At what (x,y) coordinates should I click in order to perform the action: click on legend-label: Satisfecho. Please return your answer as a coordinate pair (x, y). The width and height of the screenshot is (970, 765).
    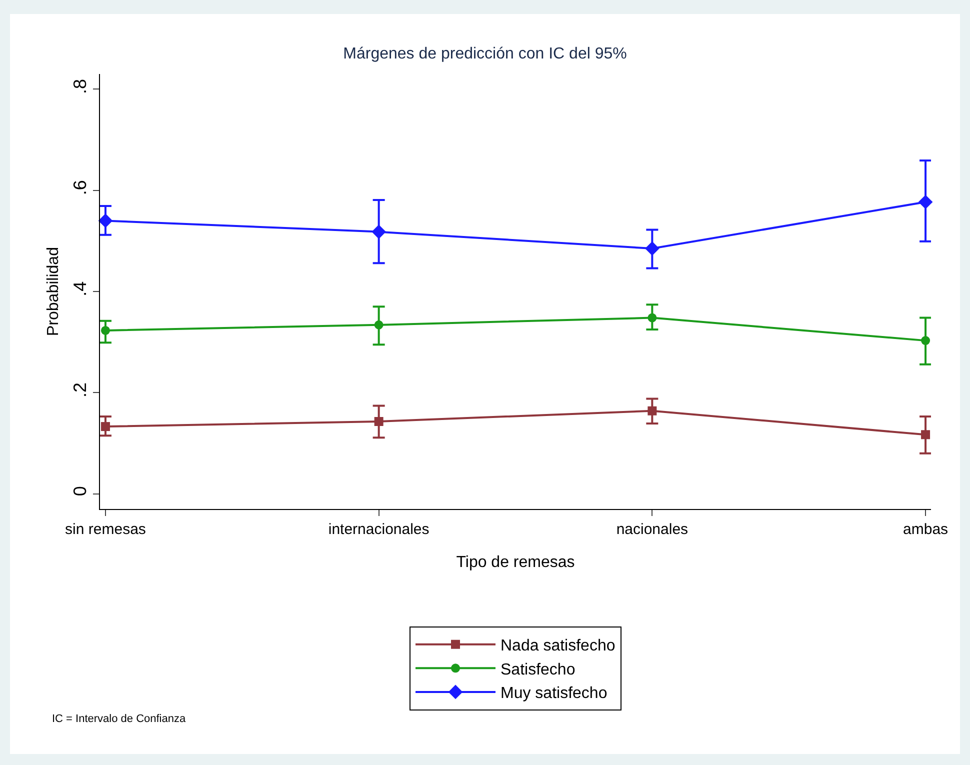
    Looking at the image, I should click on (538, 669).